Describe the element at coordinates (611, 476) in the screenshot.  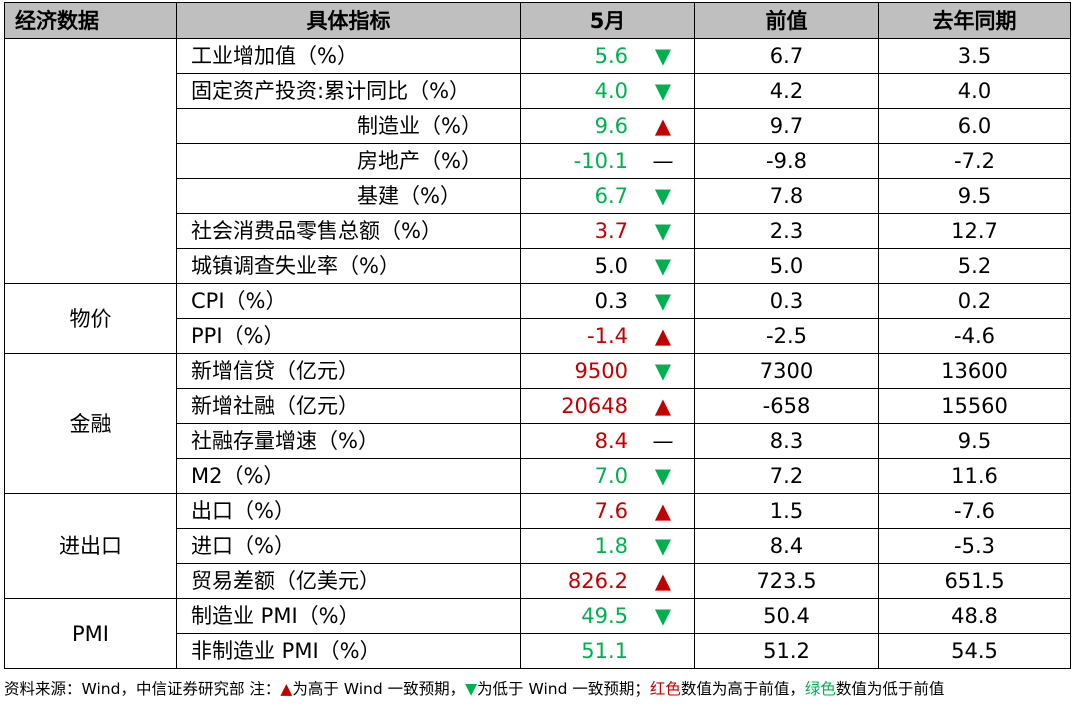
I see `current-value: 7.0` at that location.